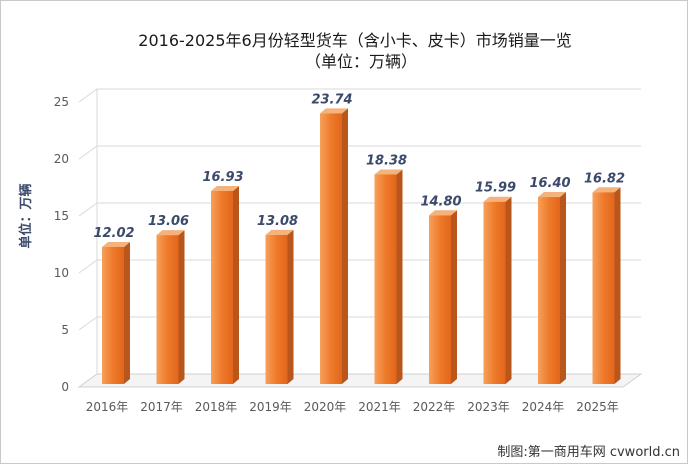  What do you see at coordinates (331, 99) in the screenshot?
I see `bar-value-label: 23.74` at bounding box center [331, 99].